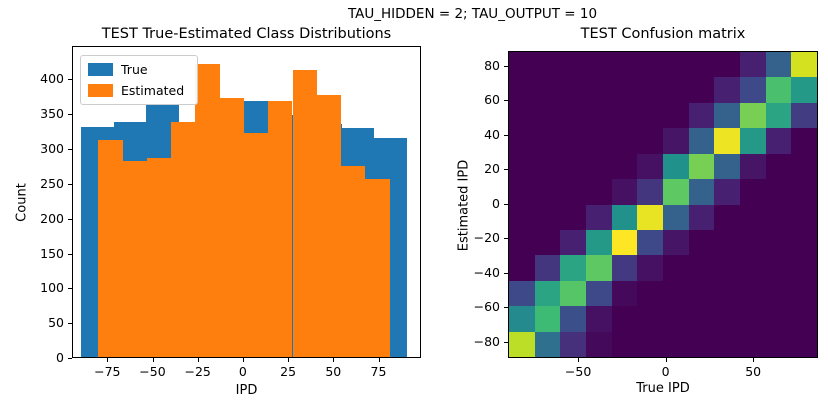 The height and width of the screenshot is (411, 828). I want to click on x-tick-label: −50, so click(578, 371).